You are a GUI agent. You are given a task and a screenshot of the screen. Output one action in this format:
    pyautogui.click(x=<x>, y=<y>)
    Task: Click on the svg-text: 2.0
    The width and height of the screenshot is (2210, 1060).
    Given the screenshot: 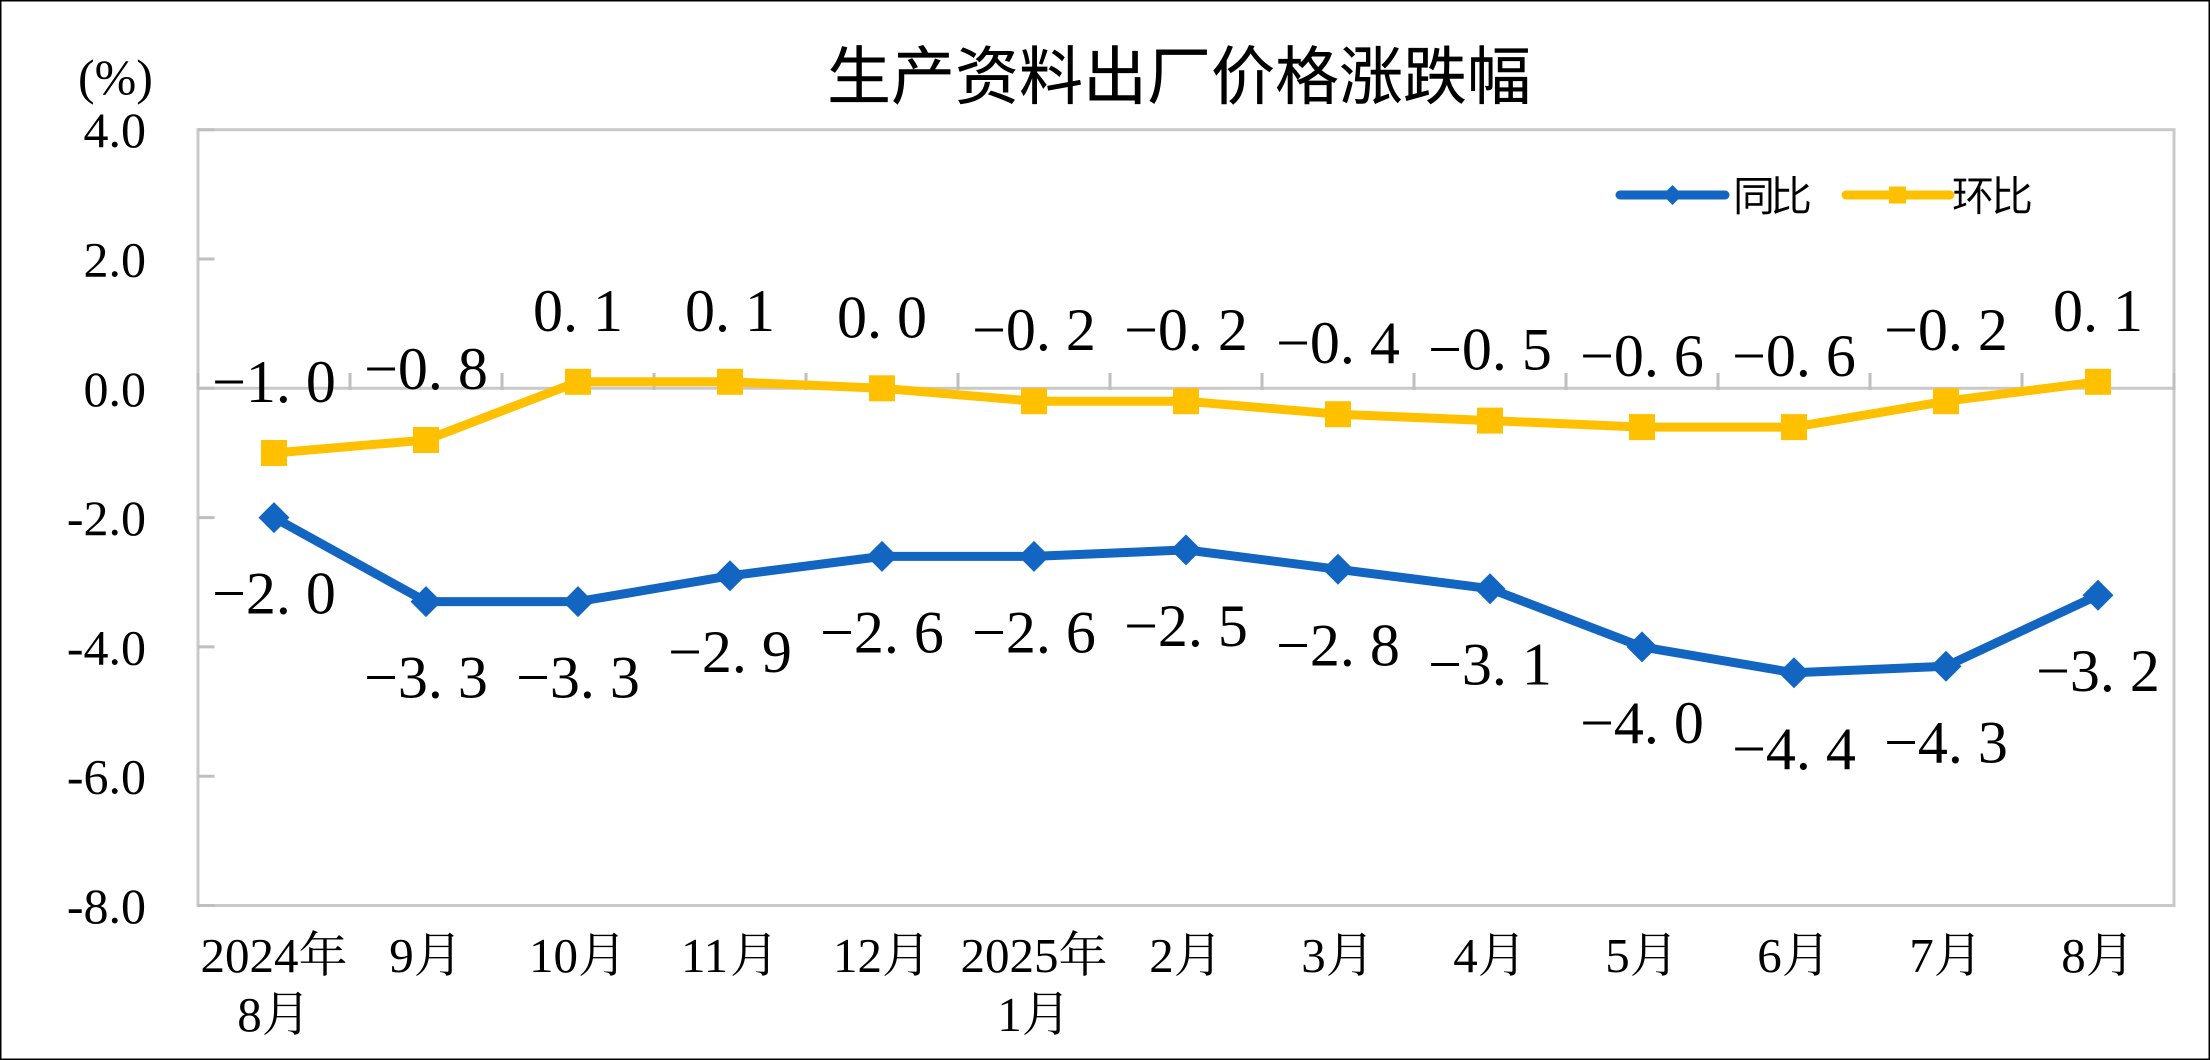 What is the action you would take?
    pyautogui.click(x=115, y=260)
    